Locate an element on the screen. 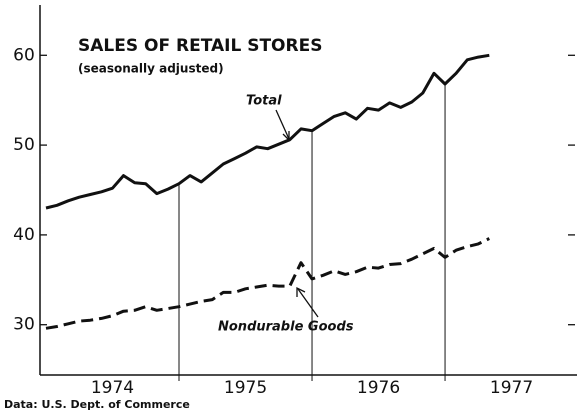  y-tick-label: 60 is located at coordinates (24, 55).